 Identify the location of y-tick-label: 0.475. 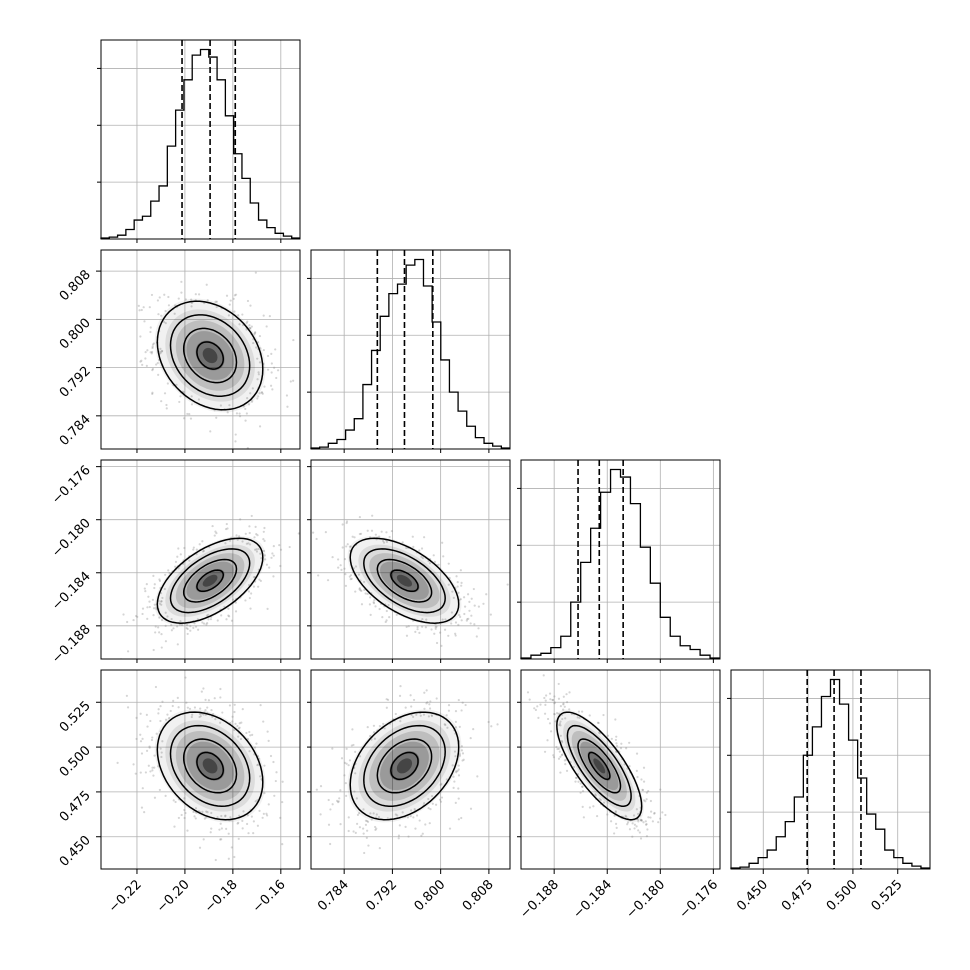
(75, 806).